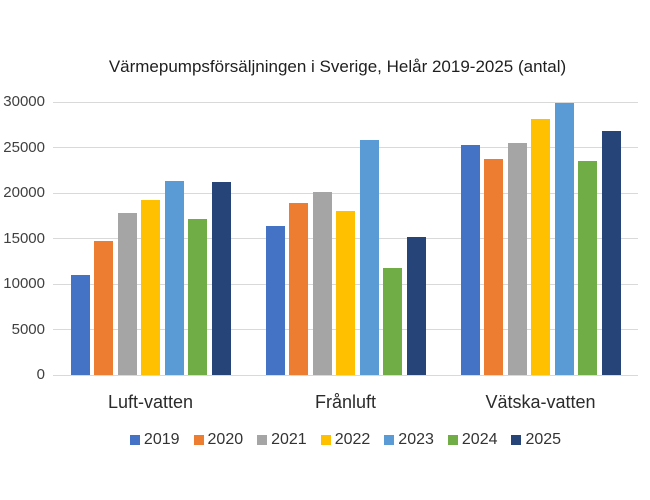 The height and width of the screenshot is (500, 650). I want to click on bar-2022-vätska-vatten, so click(540, 247).